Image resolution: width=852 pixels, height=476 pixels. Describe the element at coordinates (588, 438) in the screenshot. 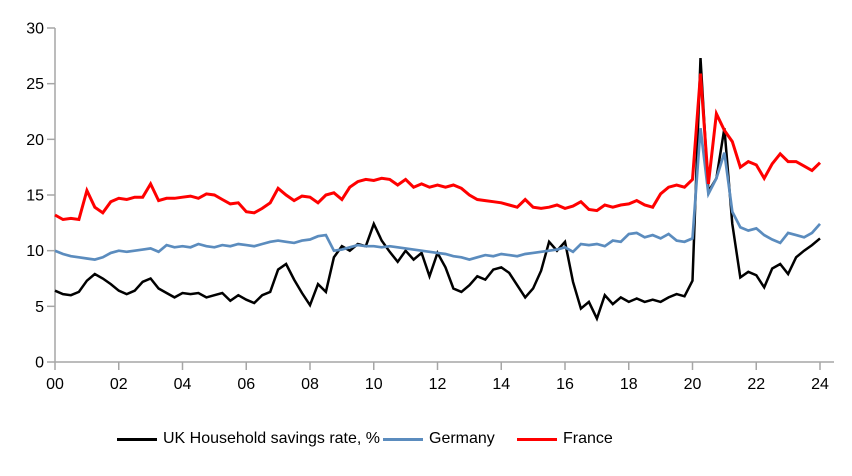

I see `legend-label-france: France` at that location.